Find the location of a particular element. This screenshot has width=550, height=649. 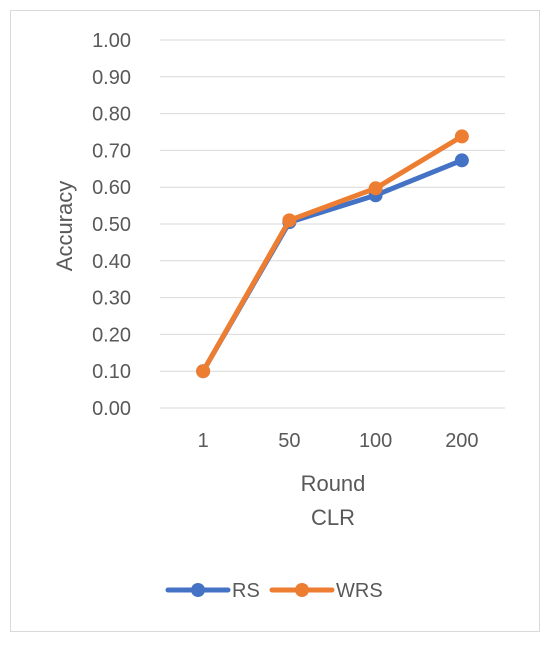

y-tick-label: 0.00 is located at coordinates (111, 409).